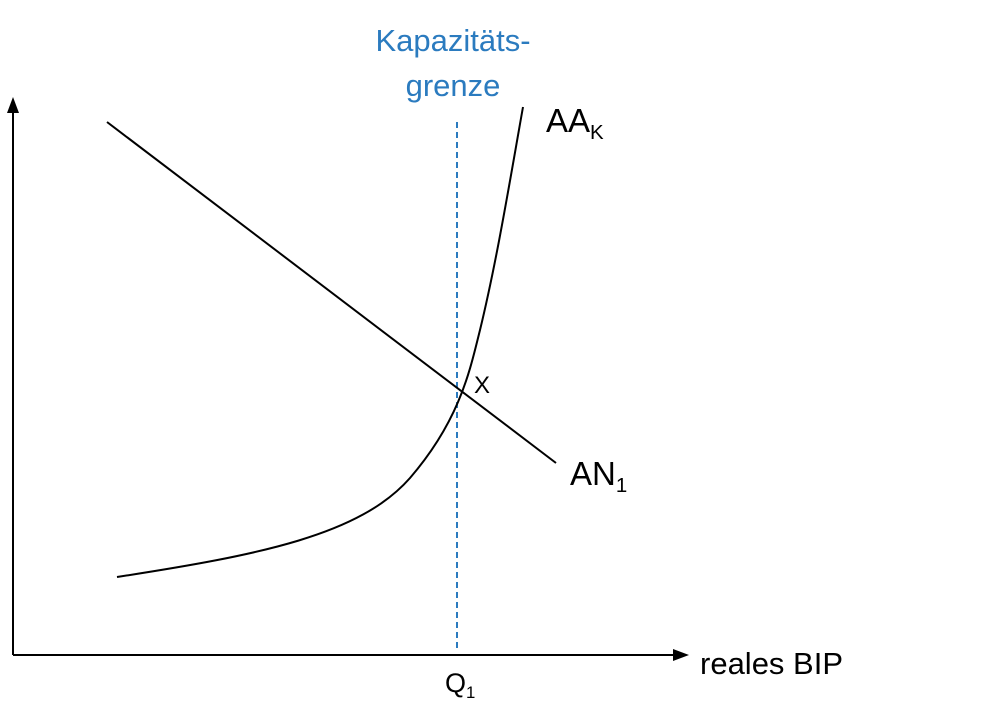 The width and height of the screenshot is (981, 722). I want to click on supply-curve-label: AAK, so click(575, 122).